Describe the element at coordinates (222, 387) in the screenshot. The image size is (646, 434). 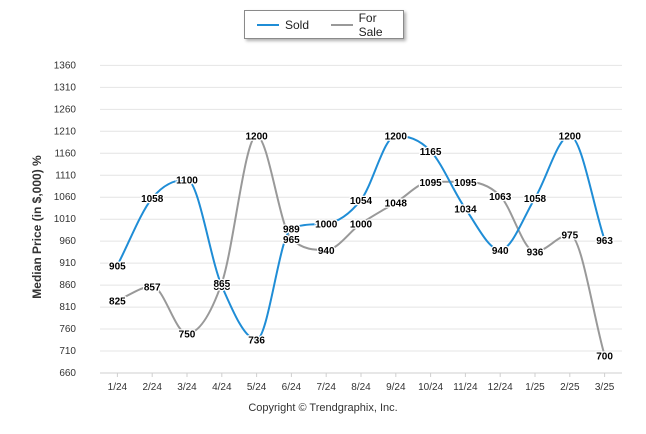
I see `x-tick-label: 4/24` at that location.